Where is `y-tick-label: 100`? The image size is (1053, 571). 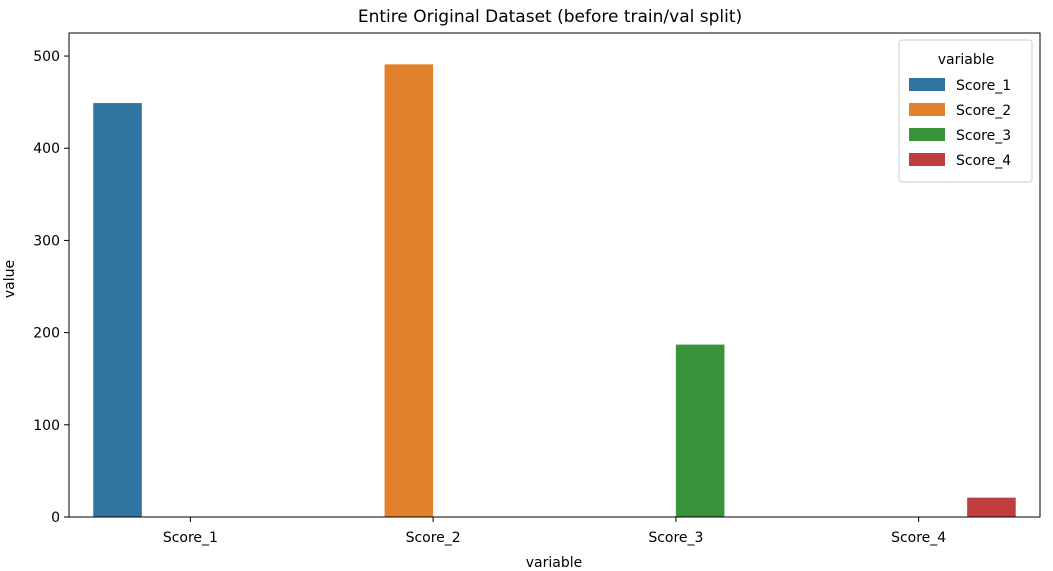 y-tick-label: 100 is located at coordinates (46, 426).